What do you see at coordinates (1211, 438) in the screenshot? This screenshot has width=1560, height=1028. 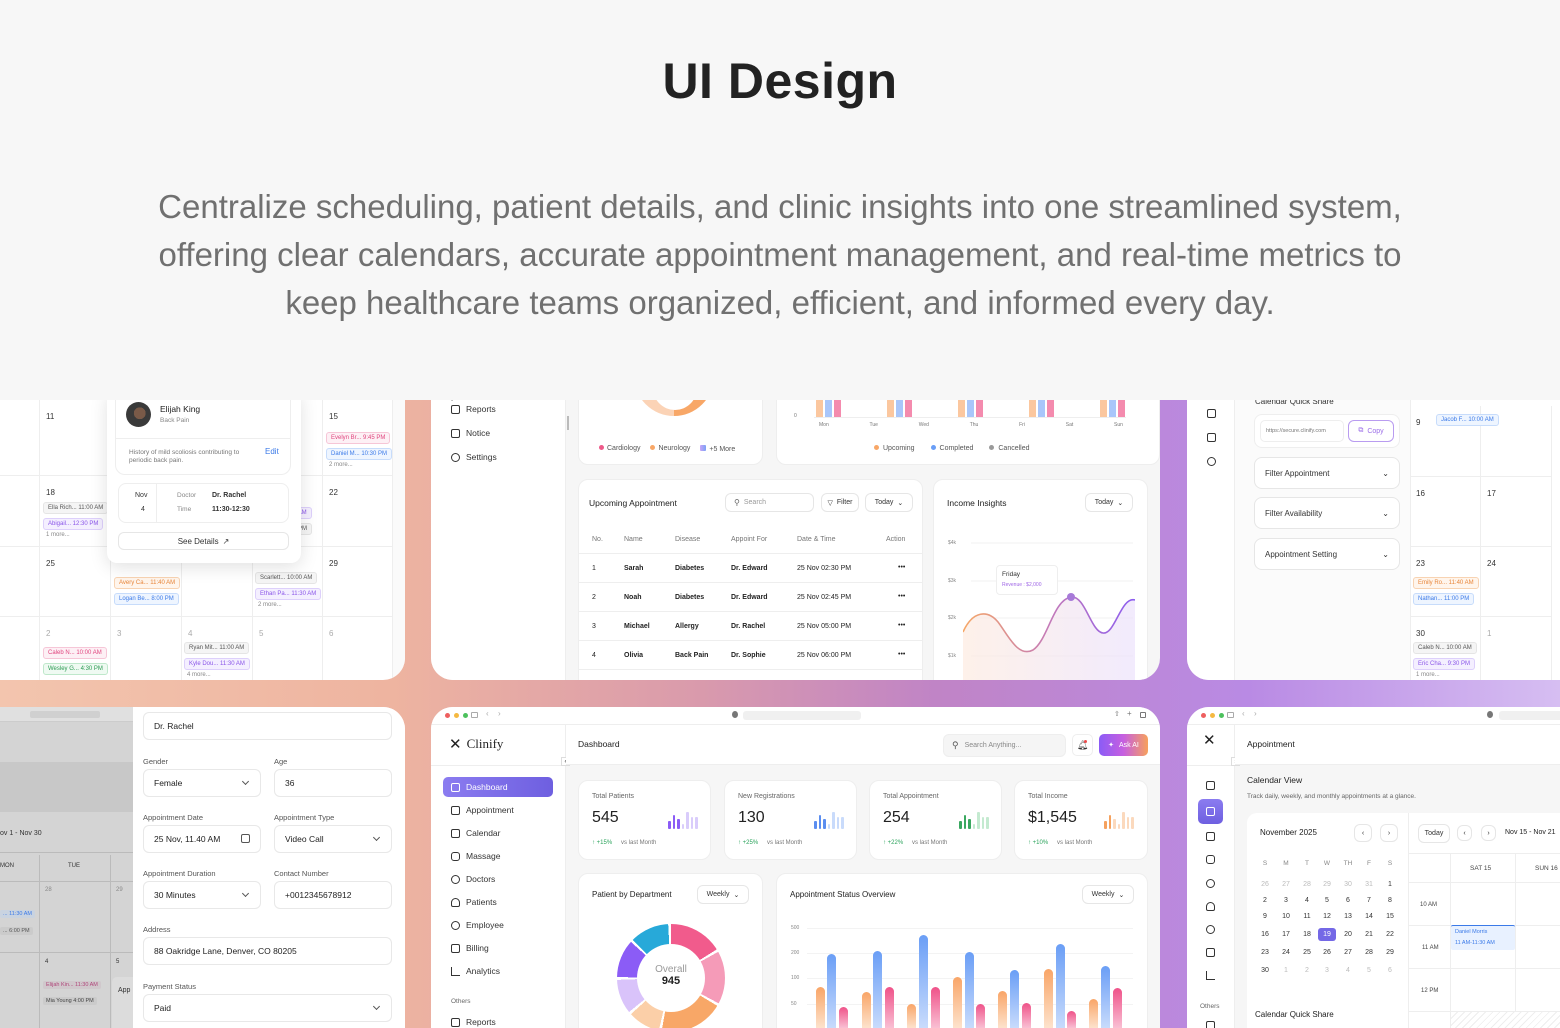 I see `notice-icon` at bounding box center [1211, 438].